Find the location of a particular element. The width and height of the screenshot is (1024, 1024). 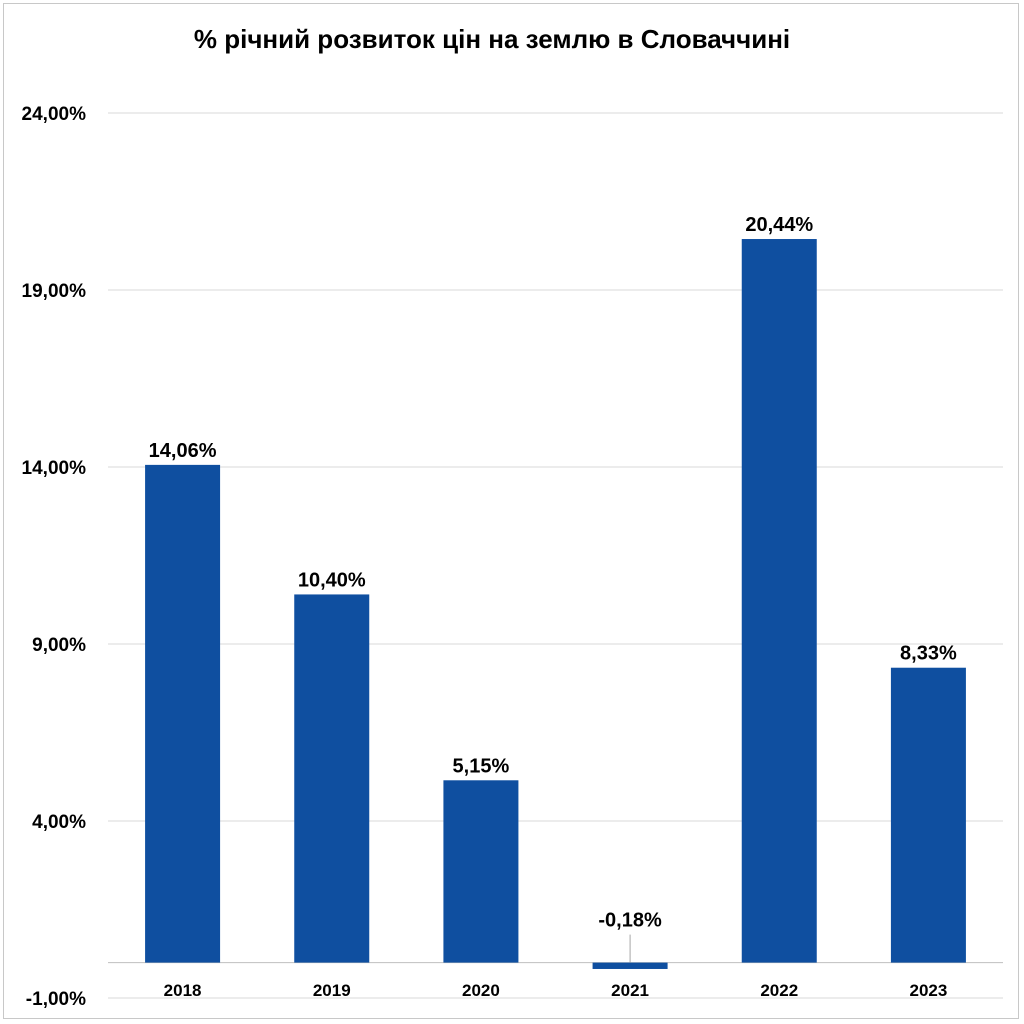

bar-2021 is located at coordinates (630, 965).